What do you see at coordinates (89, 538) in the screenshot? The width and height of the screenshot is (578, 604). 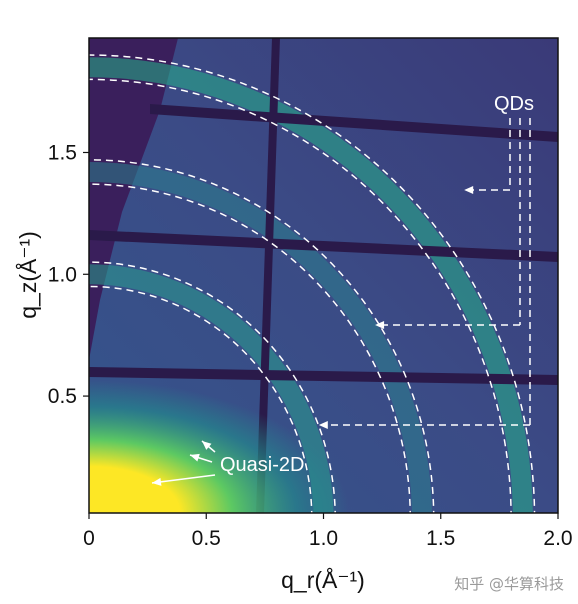 I see `x-tick-label: 0` at bounding box center [89, 538].